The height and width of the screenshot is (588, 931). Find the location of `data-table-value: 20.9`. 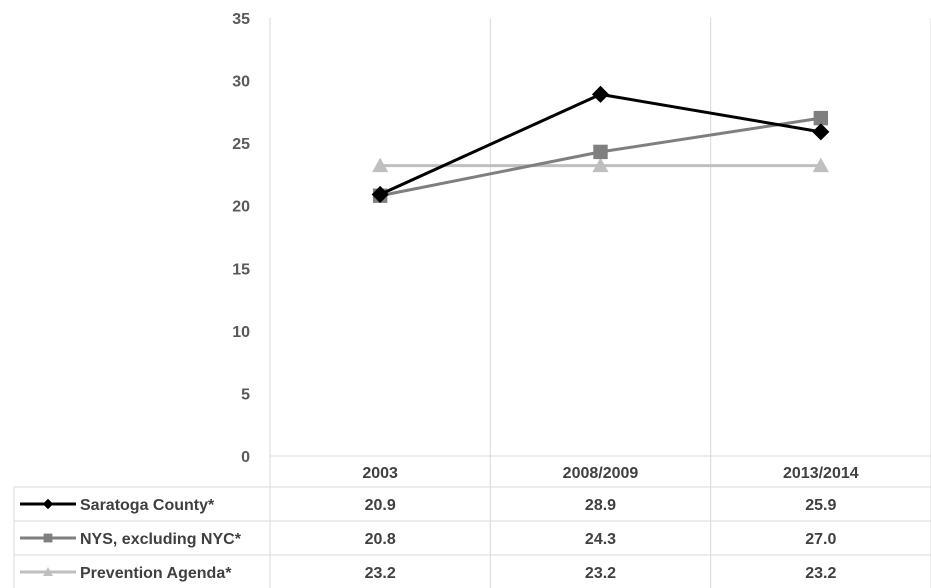

data-table-value: 20.9 is located at coordinates (380, 505).